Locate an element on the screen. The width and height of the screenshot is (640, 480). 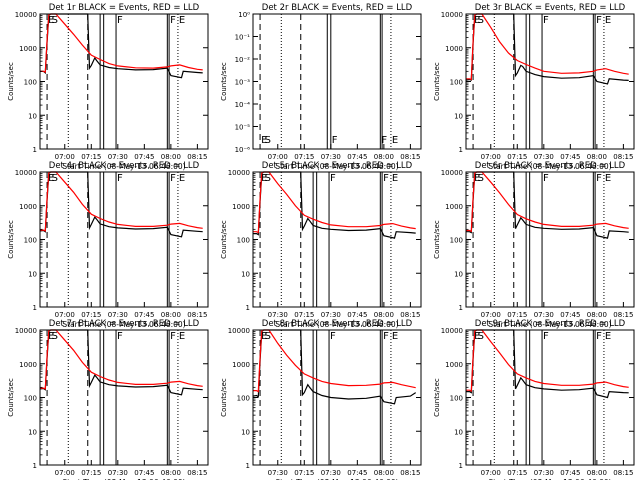
y-tick-label: 10⁻⁵ is located at coordinates (243, 128).